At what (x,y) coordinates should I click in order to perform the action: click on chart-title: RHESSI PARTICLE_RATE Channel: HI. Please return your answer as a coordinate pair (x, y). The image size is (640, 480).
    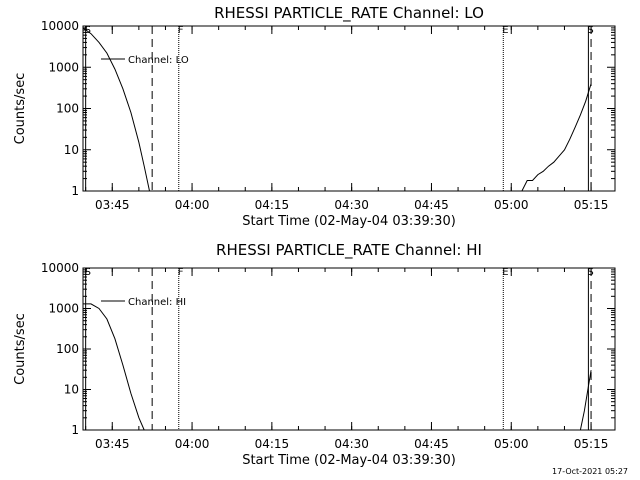
    Looking at the image, I should click on (349, 250).